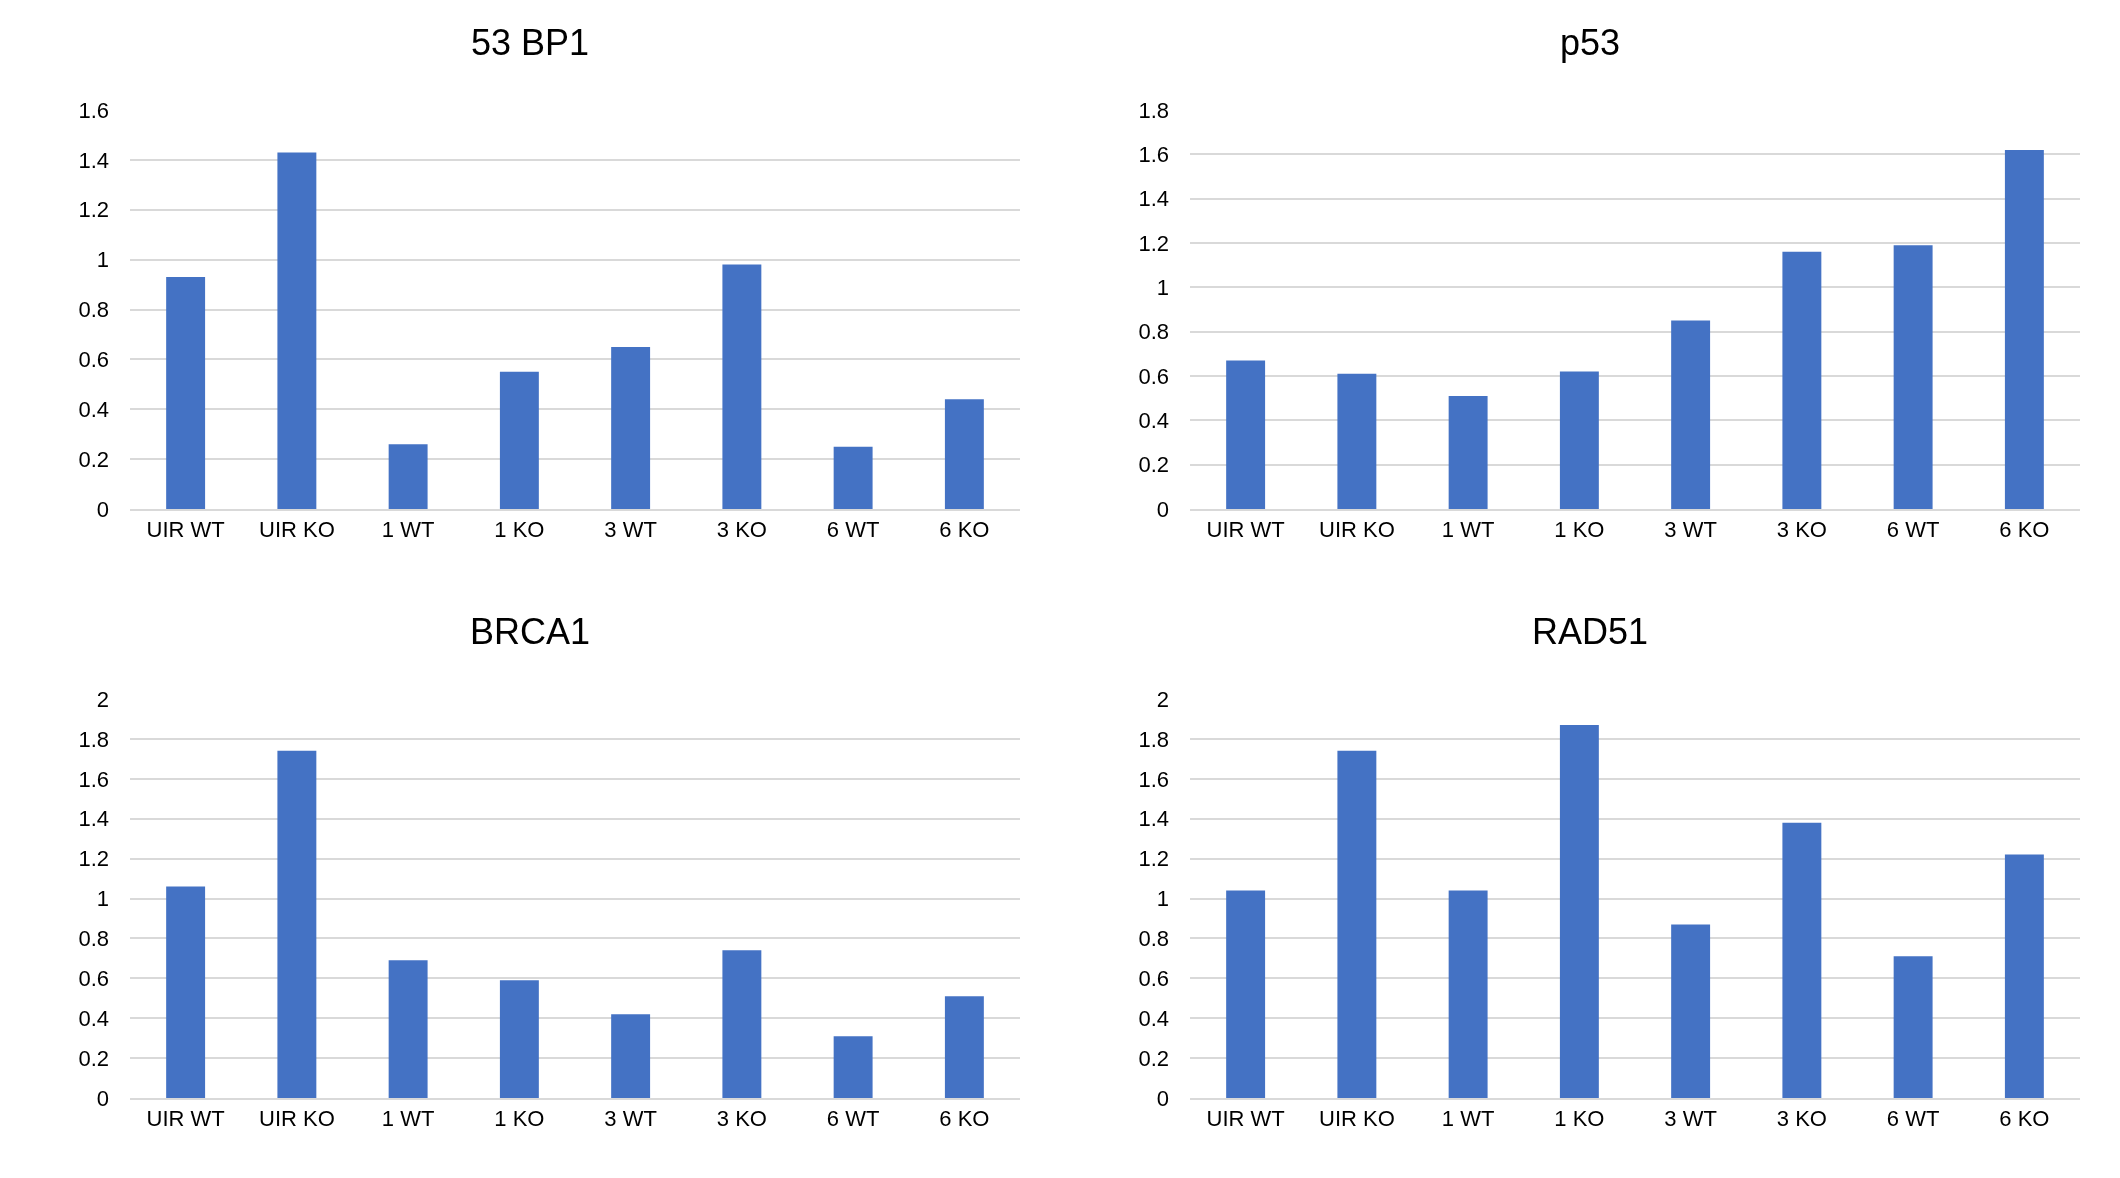  Describe the element at coordinates (530, 631) in the screenshot. I see `chart-title: BRCA1` at that location.